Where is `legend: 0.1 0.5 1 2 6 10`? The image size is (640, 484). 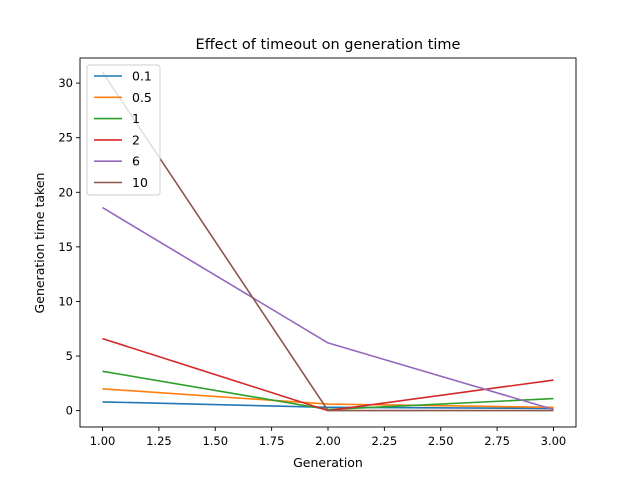 legend: 0.1 0.5 1 2 6 10 is located at coordinates (123, 130).